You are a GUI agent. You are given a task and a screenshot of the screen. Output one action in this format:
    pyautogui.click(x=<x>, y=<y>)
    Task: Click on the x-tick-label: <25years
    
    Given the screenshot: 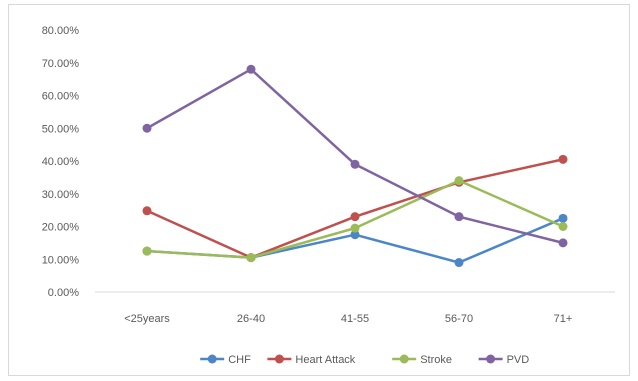 What is the action you would take?
    pyautogui.click(x=147, y=319)
    